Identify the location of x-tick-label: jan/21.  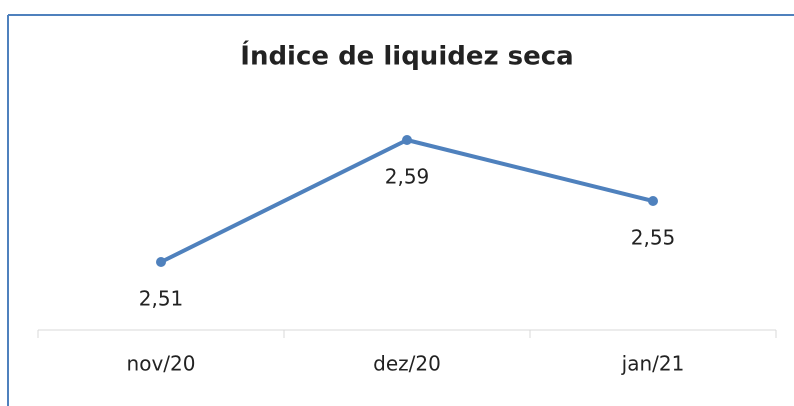
(653, 364).